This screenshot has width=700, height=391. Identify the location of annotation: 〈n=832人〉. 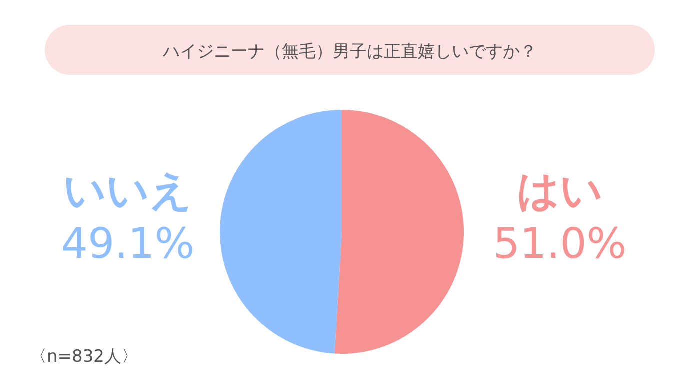
(84, 357).